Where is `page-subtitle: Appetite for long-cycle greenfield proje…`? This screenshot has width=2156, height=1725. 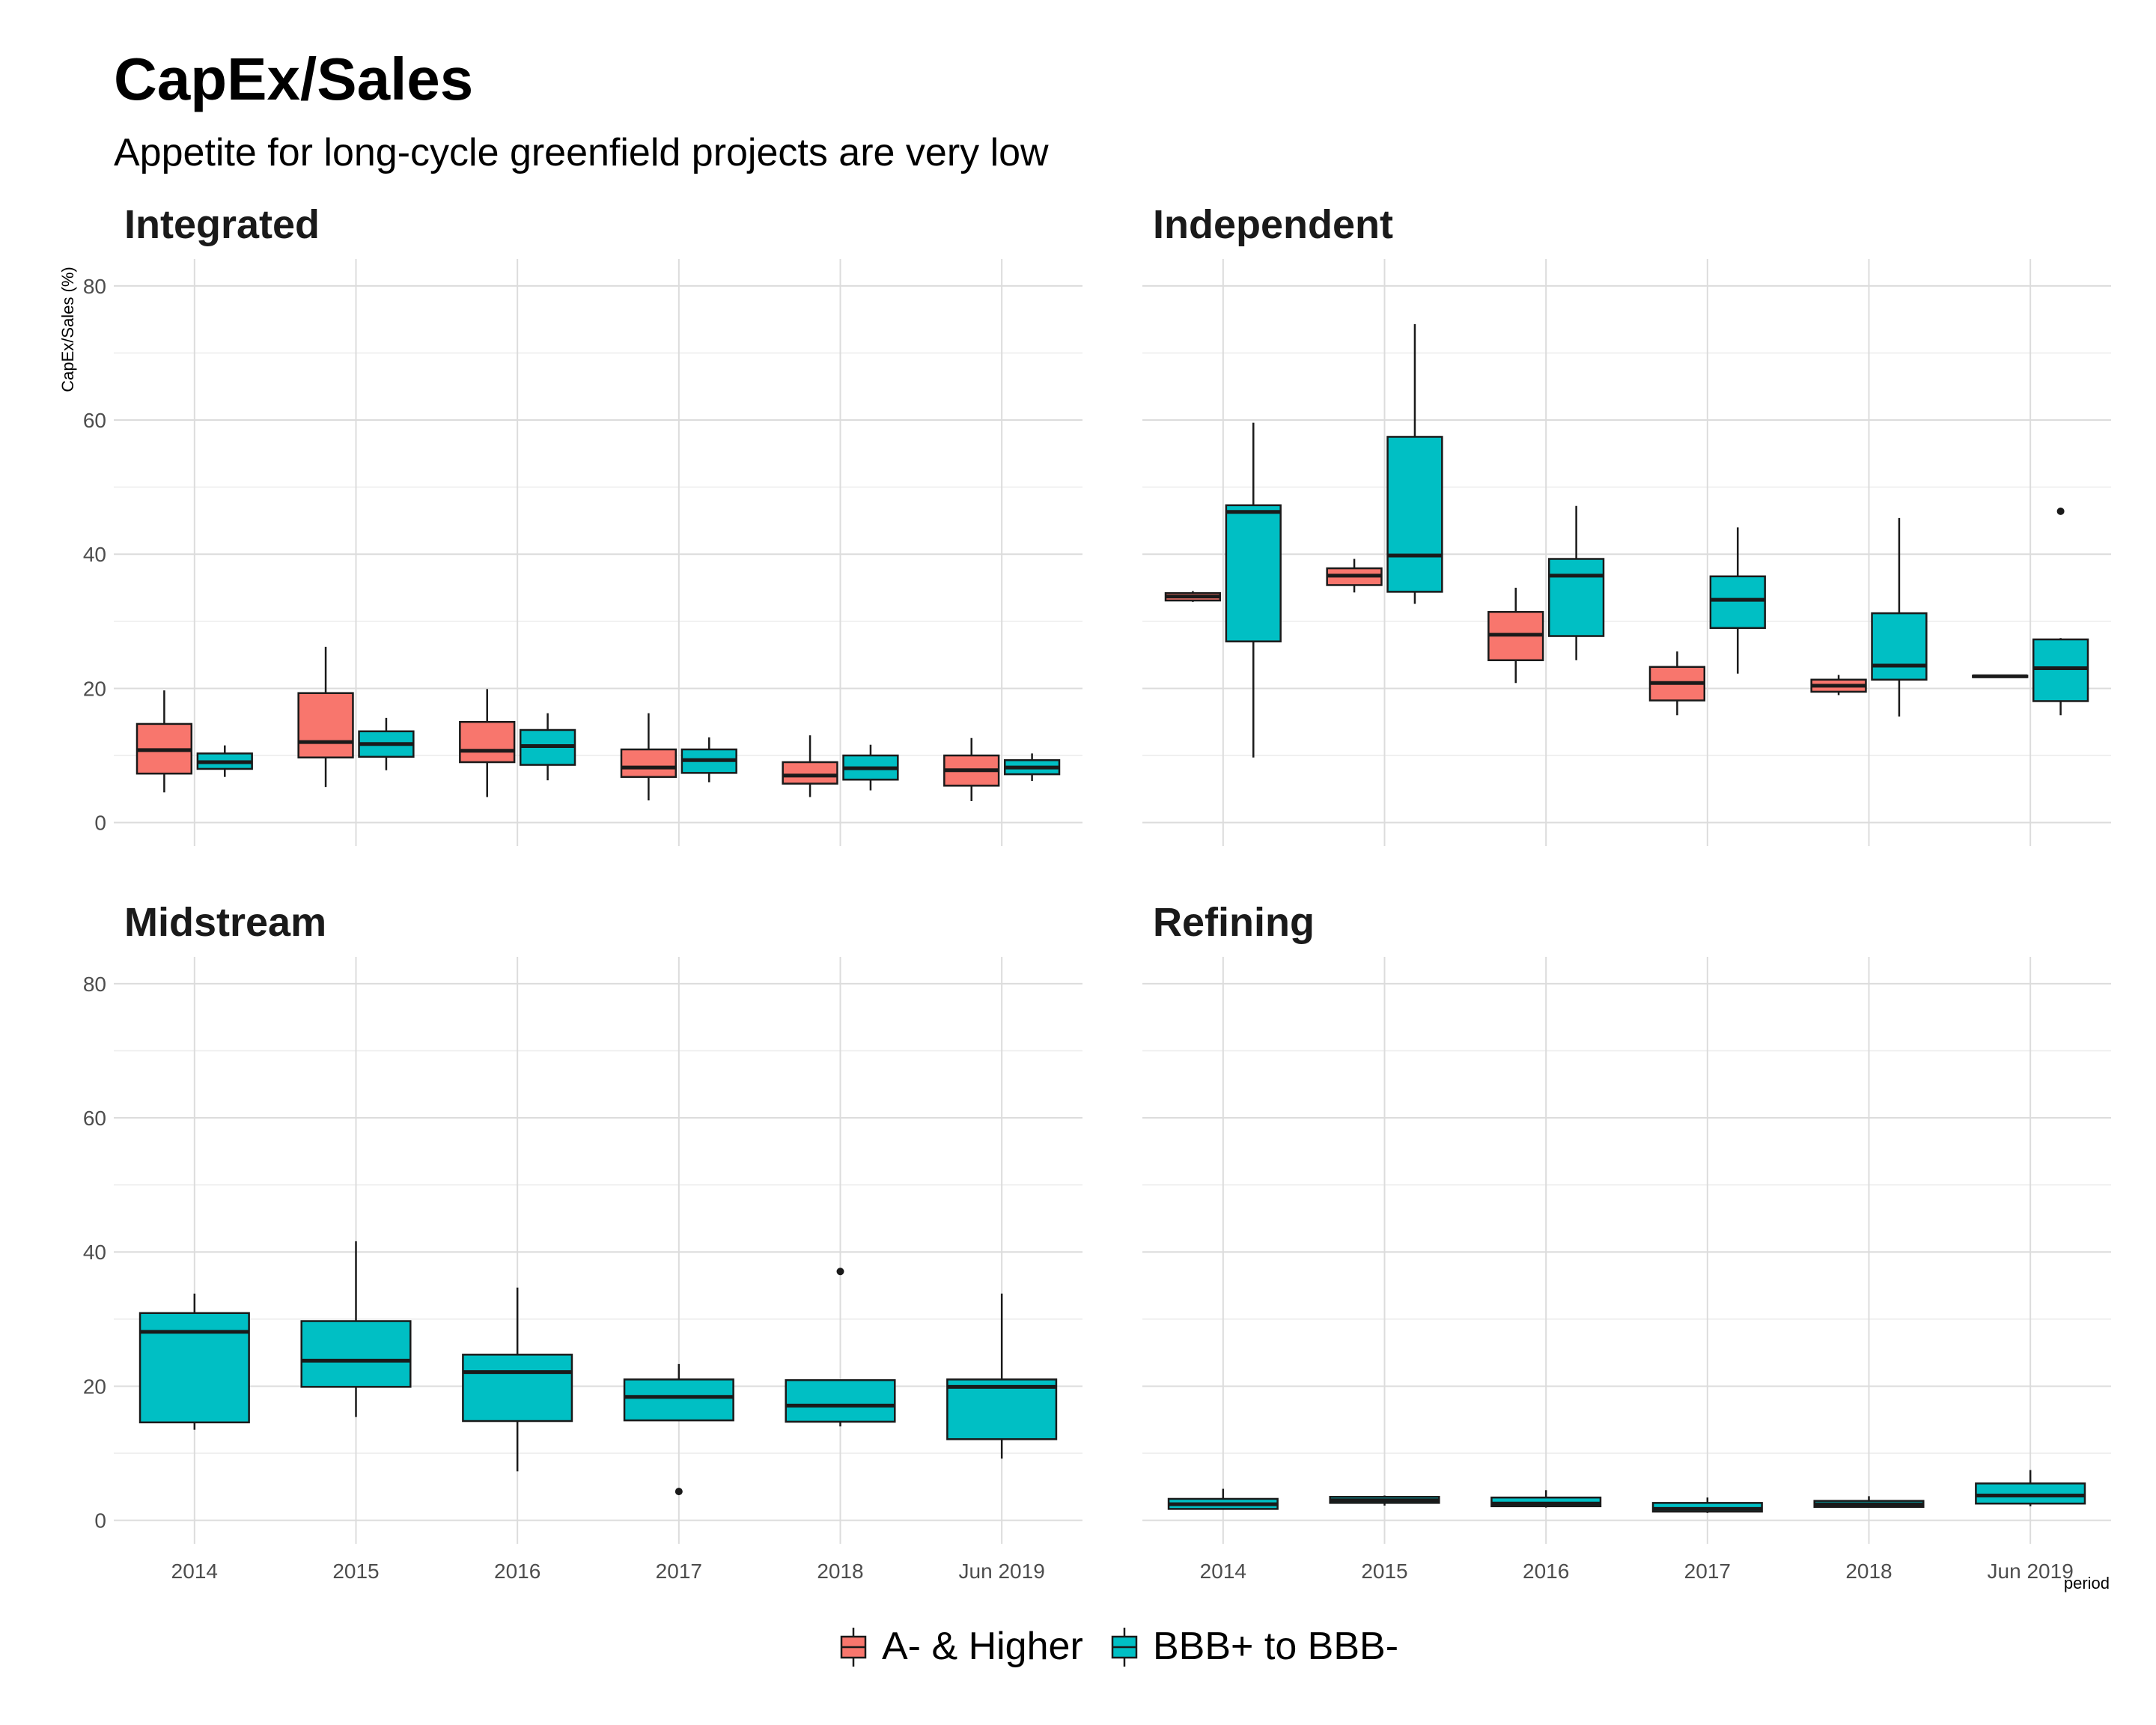 page-subtitle: Appetite for long-cycle greenfield proje… is located at coordinates (581, 152).